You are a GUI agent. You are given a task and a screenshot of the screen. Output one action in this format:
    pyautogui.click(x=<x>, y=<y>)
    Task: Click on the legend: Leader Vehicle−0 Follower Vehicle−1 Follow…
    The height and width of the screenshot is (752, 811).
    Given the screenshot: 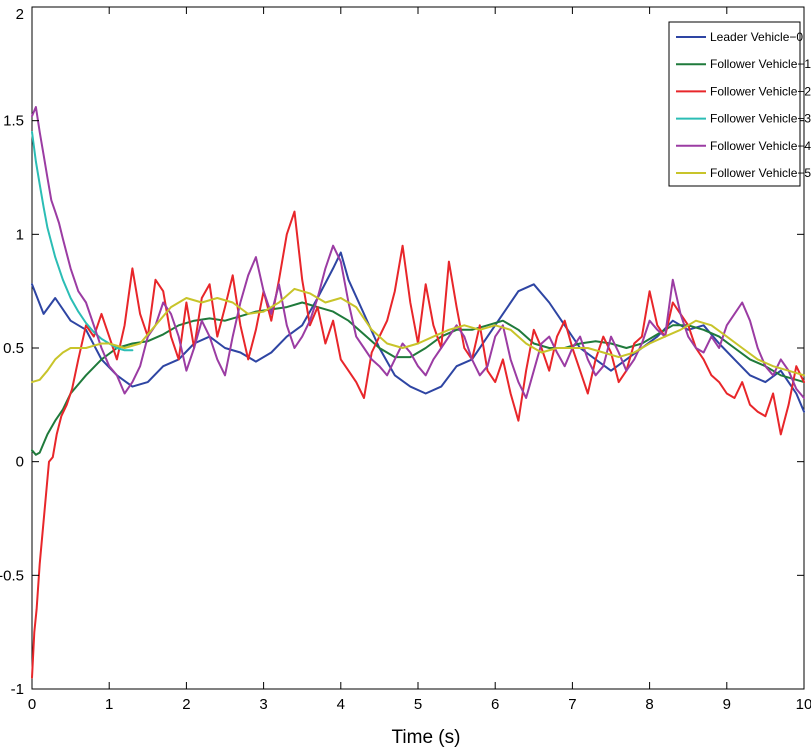 What is the action you would take?
    pyautogui.click(x=739, y=104)
    